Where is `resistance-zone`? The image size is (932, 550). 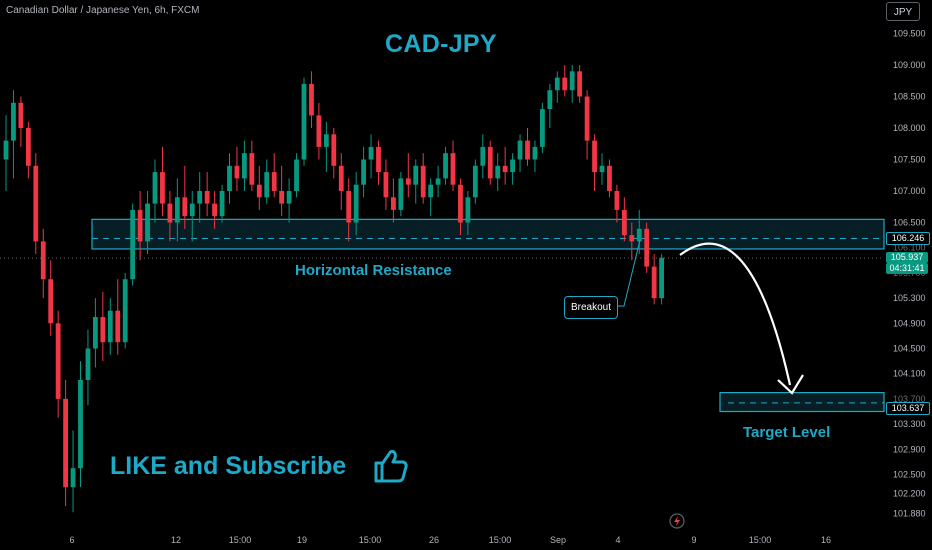 resistance-zone is located at coordinates (488, 234).